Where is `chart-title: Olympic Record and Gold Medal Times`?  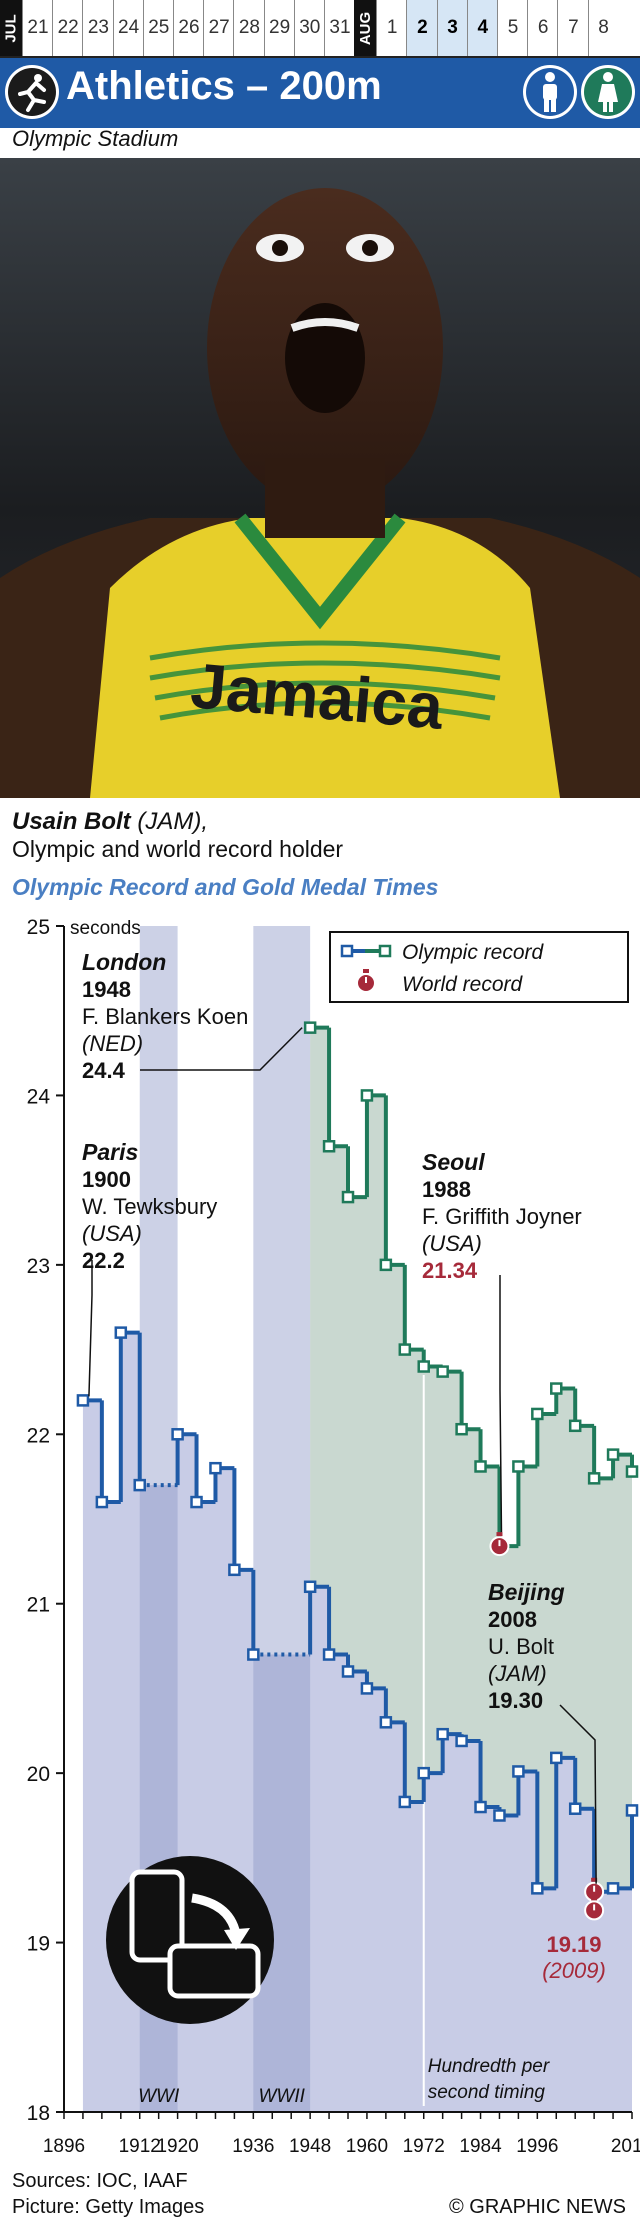 chart-title: Olympic Record and Gold Medal Times is located at coordinates (225, 887).